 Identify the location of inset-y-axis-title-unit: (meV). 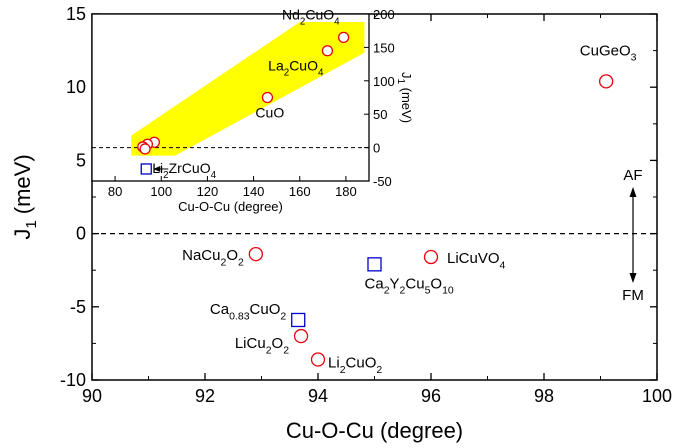
(406, 103).